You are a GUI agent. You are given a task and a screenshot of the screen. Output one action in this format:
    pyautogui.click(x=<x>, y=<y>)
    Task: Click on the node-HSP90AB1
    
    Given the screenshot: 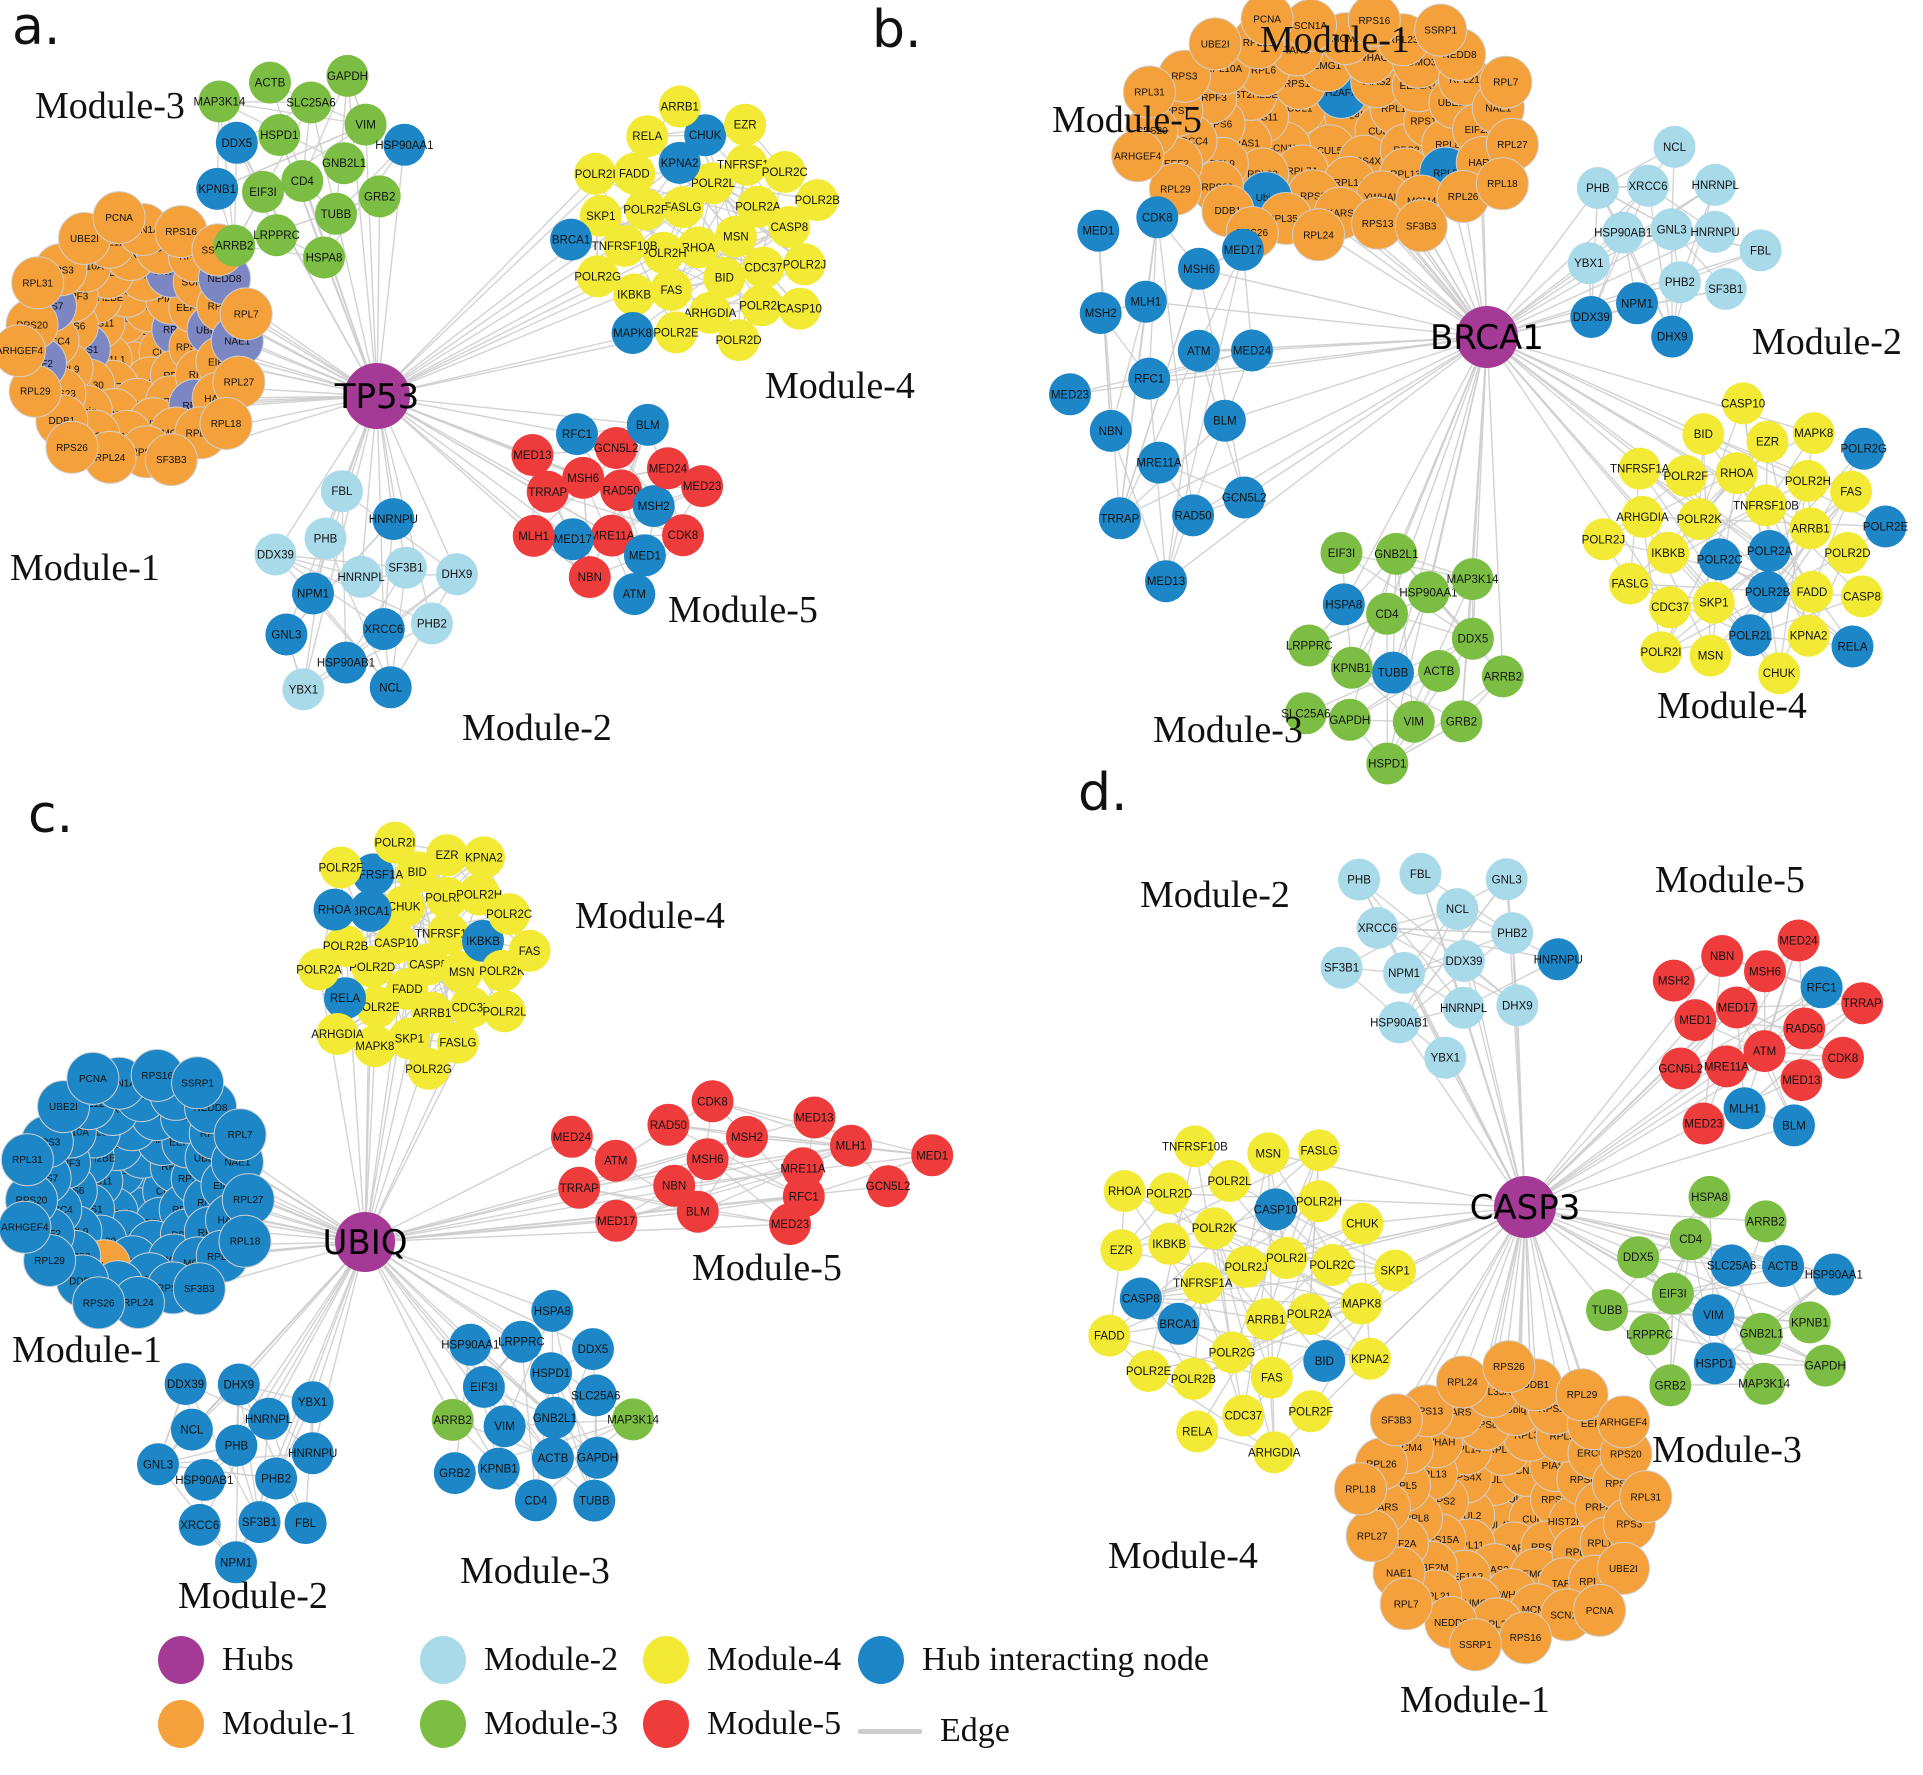 What is the action you would take?
    pyautogui.click(x=1399, y=1022)
    